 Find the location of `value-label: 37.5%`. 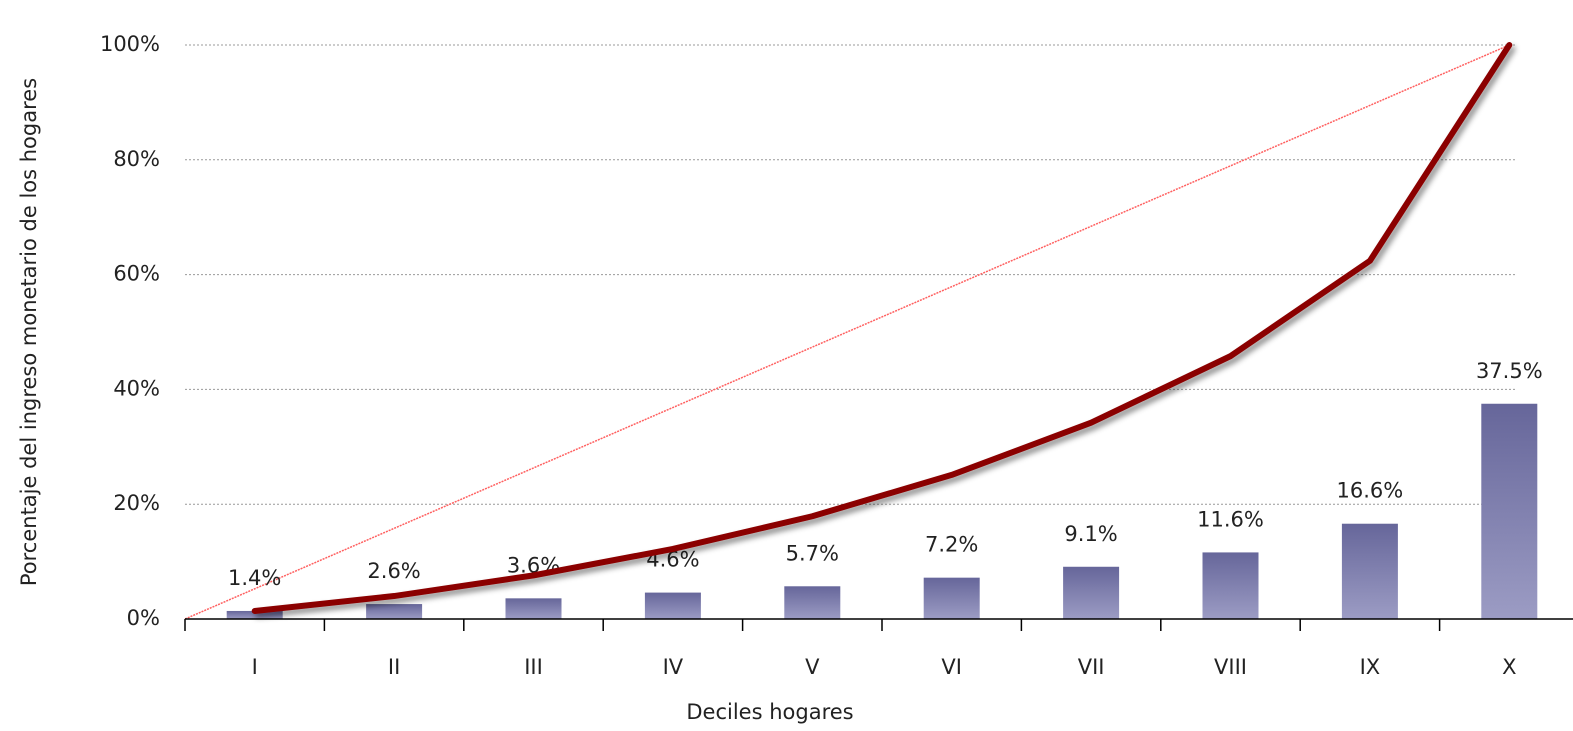

value-label: 37.5% is located at coordinates (1509, 371).